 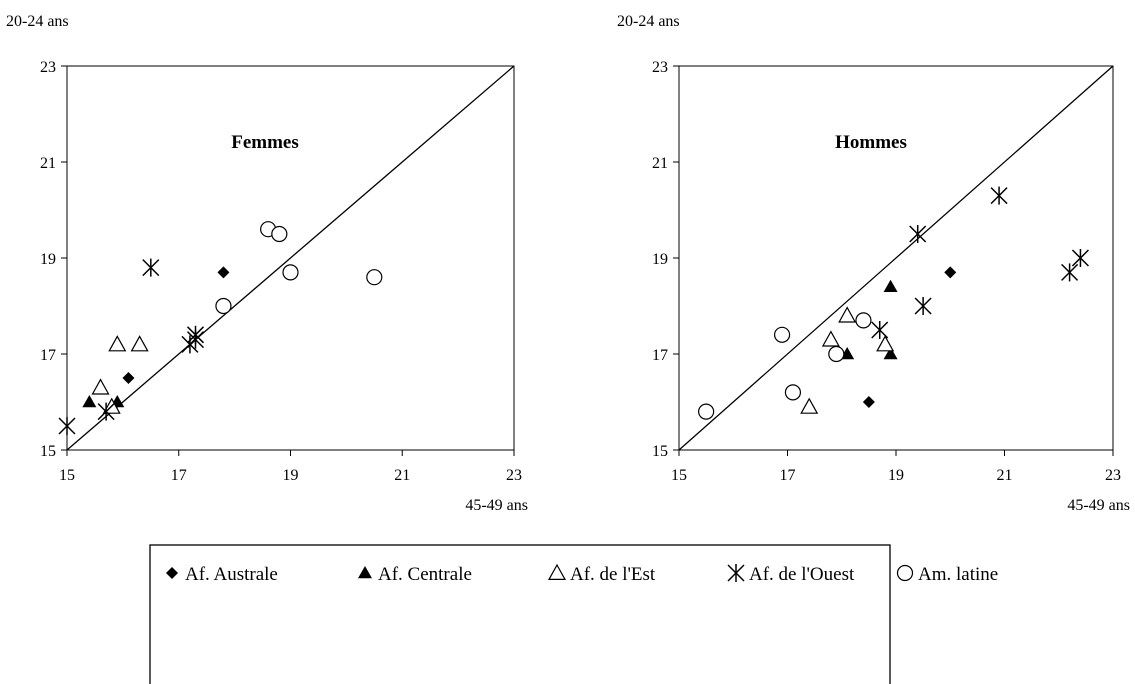 I want to click on legend-label: Af. Australe, so click(x=231, y=574).